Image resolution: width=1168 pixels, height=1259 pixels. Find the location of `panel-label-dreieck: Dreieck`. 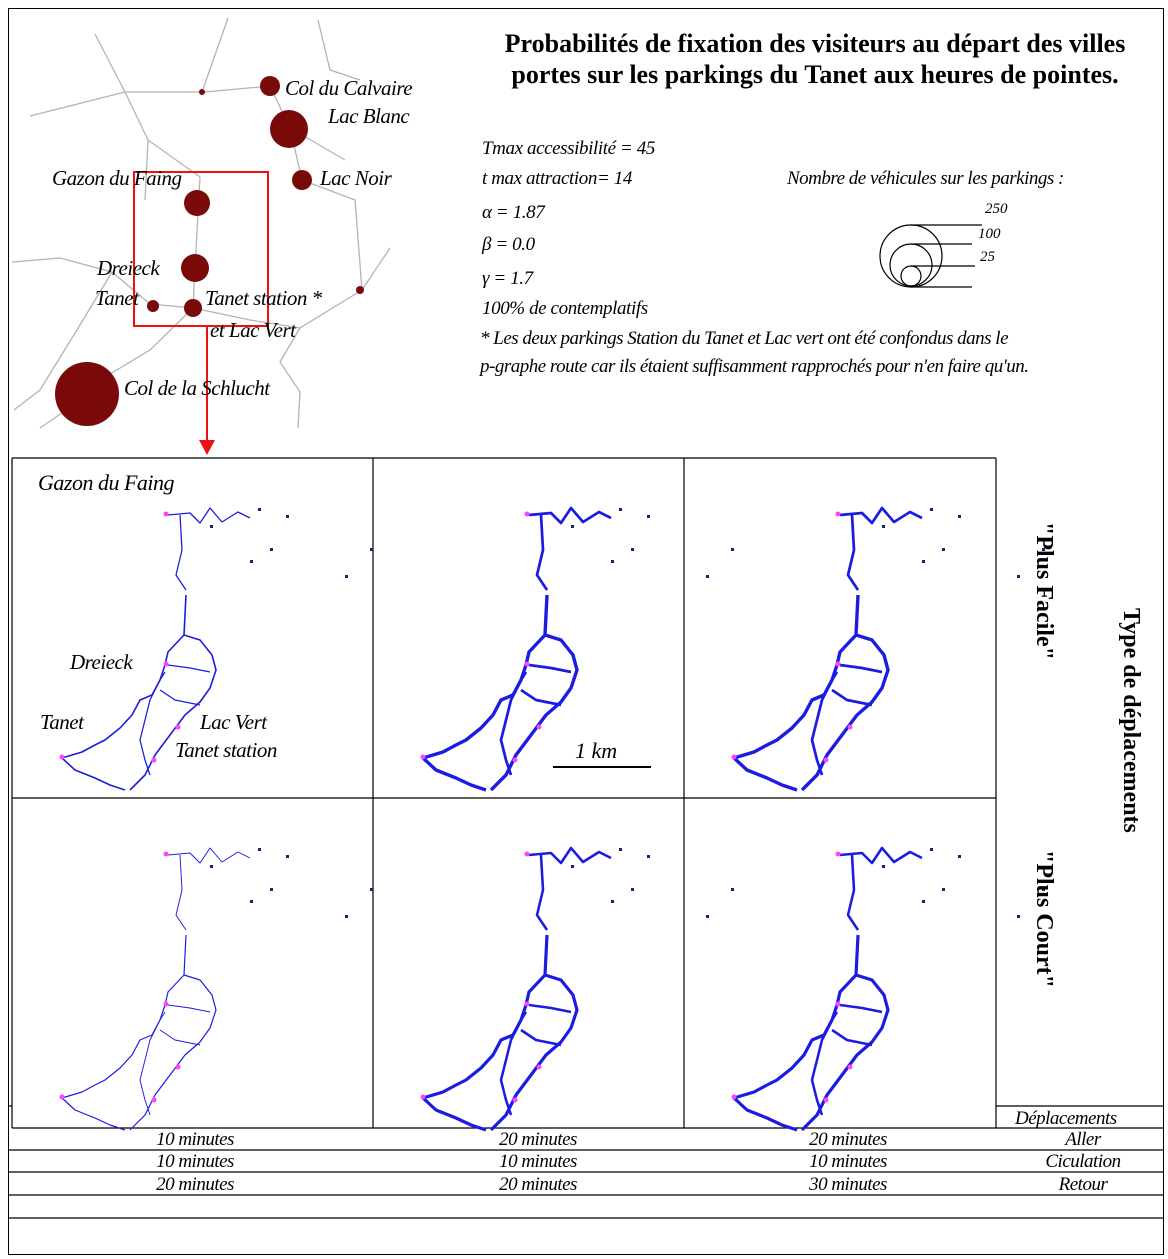

panel-label-dreieck: Dreieck is located at coordinates (101, 662).